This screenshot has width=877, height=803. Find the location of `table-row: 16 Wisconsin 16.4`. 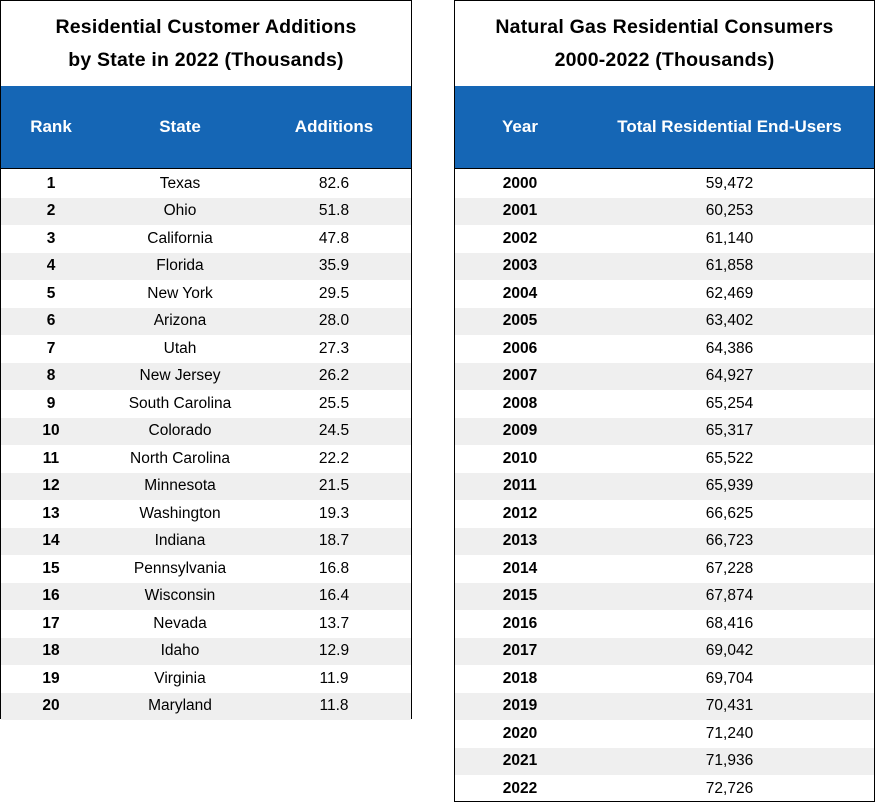

table-row: 16 Wisconsin 16.4 is located at coordinates (206, 596).